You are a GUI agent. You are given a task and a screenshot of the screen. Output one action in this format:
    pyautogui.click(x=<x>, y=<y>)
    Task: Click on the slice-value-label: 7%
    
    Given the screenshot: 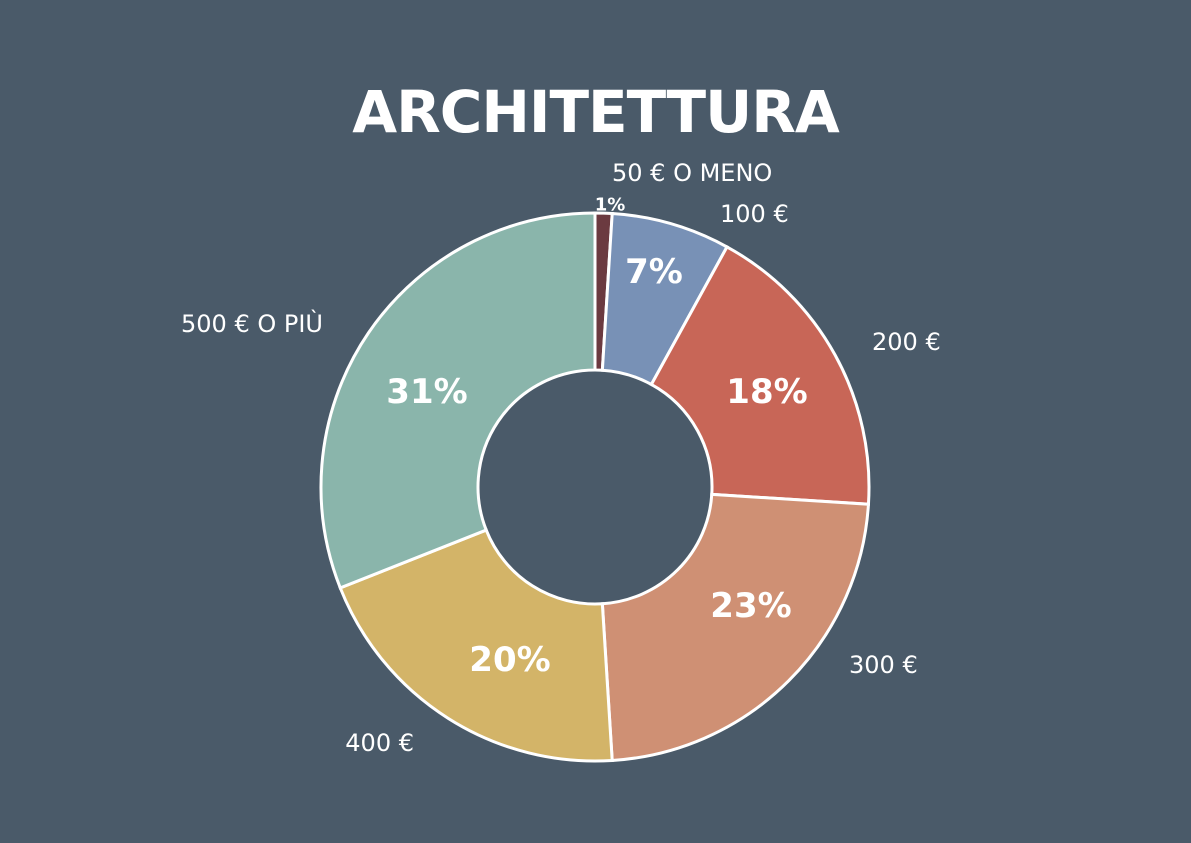 What is the action you would take?
    pyautogui.click(x=654, y=272)
    